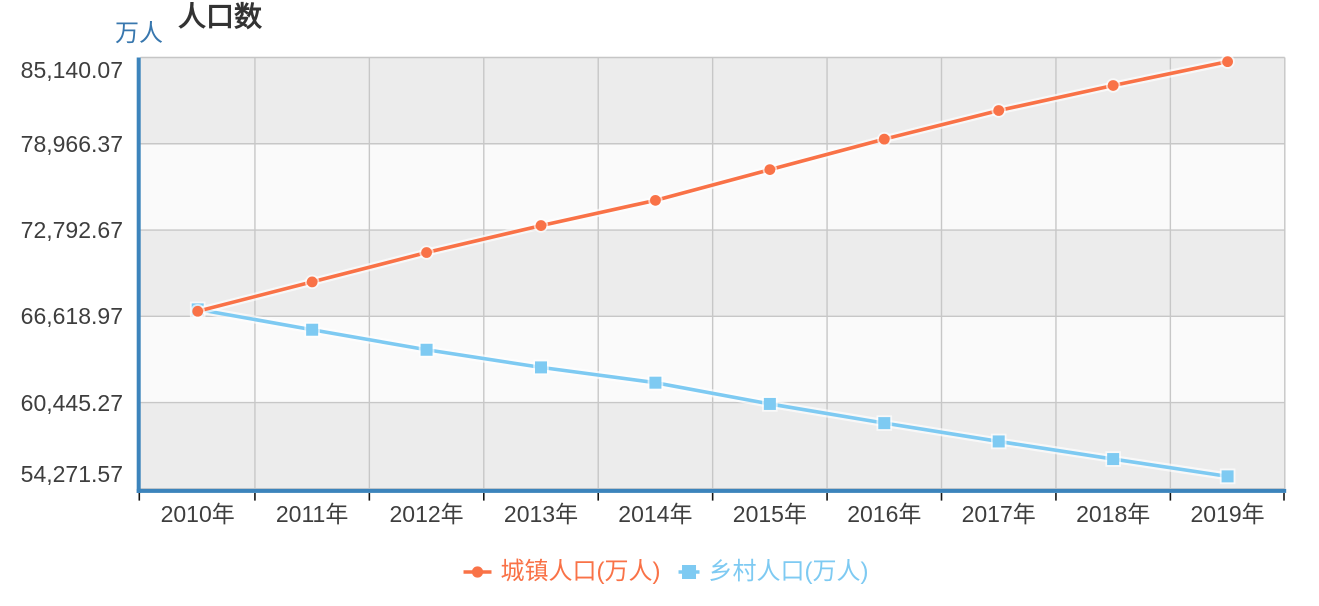 The height and width of the screenshot is (606, 1319). What do you see at coordinates (655, 514) in the screenshot?
I see `x-axis-category-label: 2014年` at bounding box center [655, 514].